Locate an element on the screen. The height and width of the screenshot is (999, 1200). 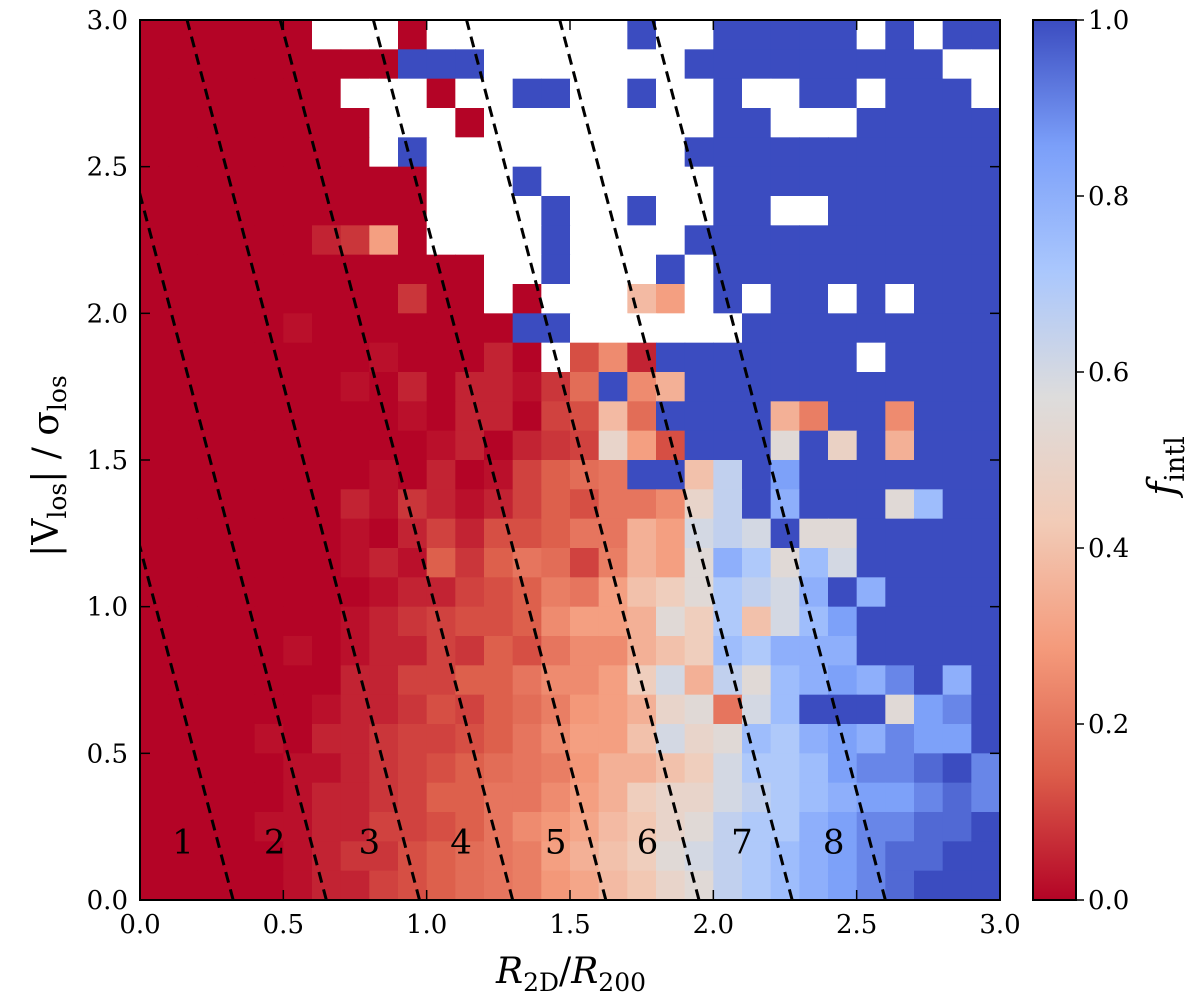
region-label: 6 is located at coordinates (648, 842).